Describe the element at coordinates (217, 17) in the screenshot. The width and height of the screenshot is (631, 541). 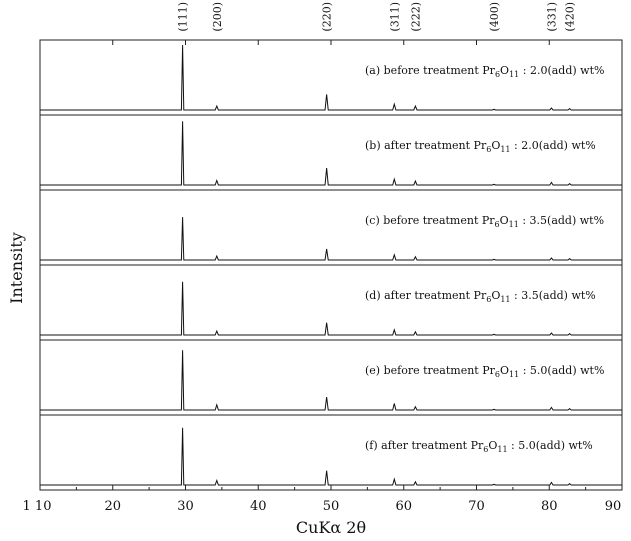
I see `peak-label: (200)` at that location.